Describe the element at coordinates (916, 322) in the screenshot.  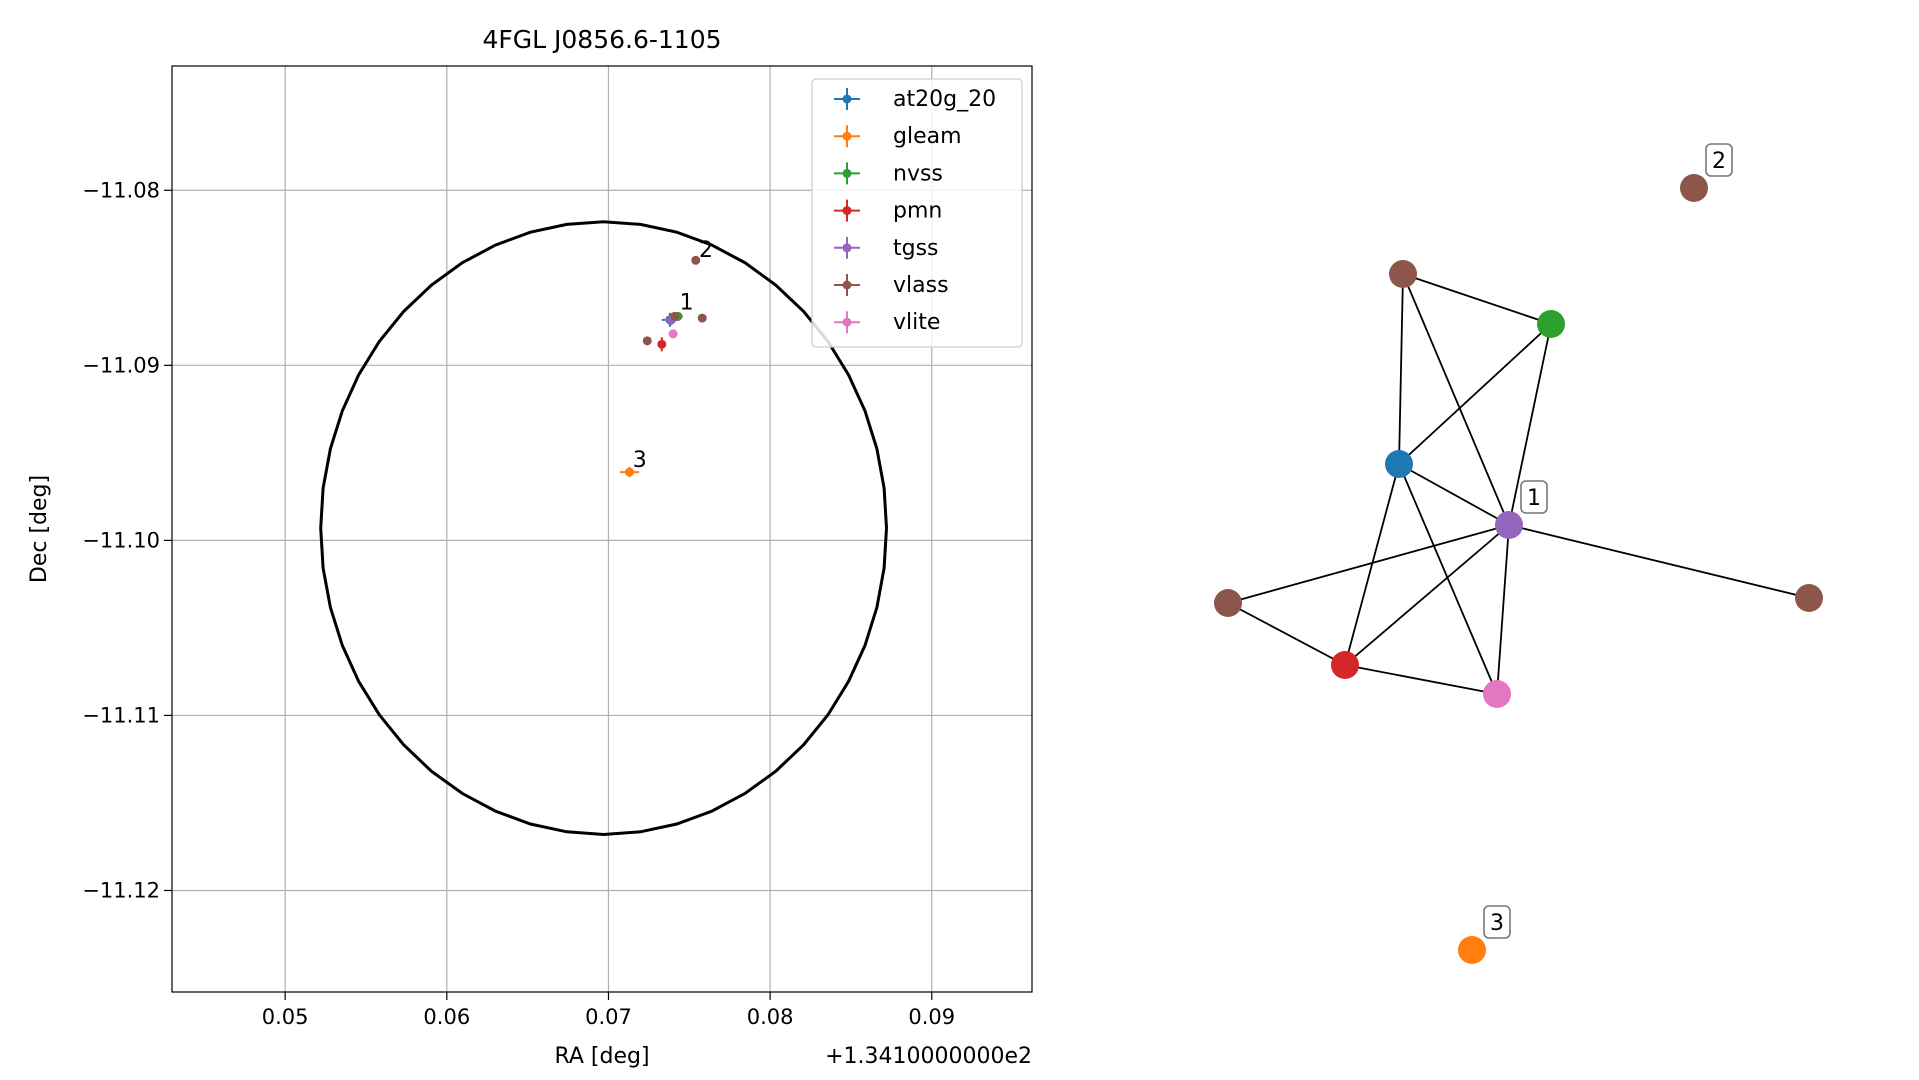
I see `legend-label: vlite` at that location.